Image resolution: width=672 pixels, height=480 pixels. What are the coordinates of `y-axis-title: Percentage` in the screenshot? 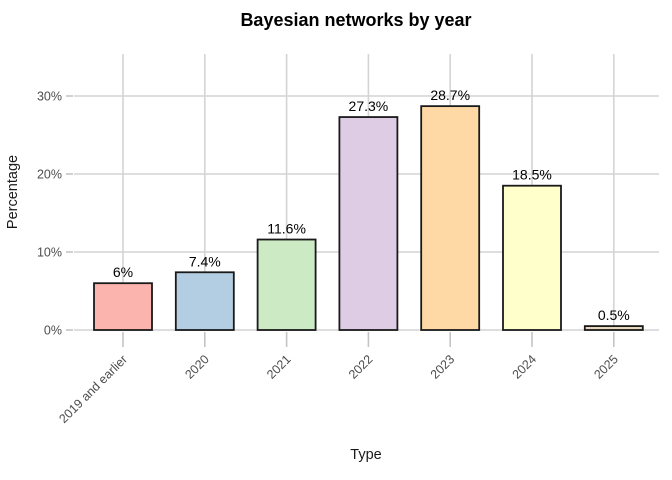 It's located at (13, 192).